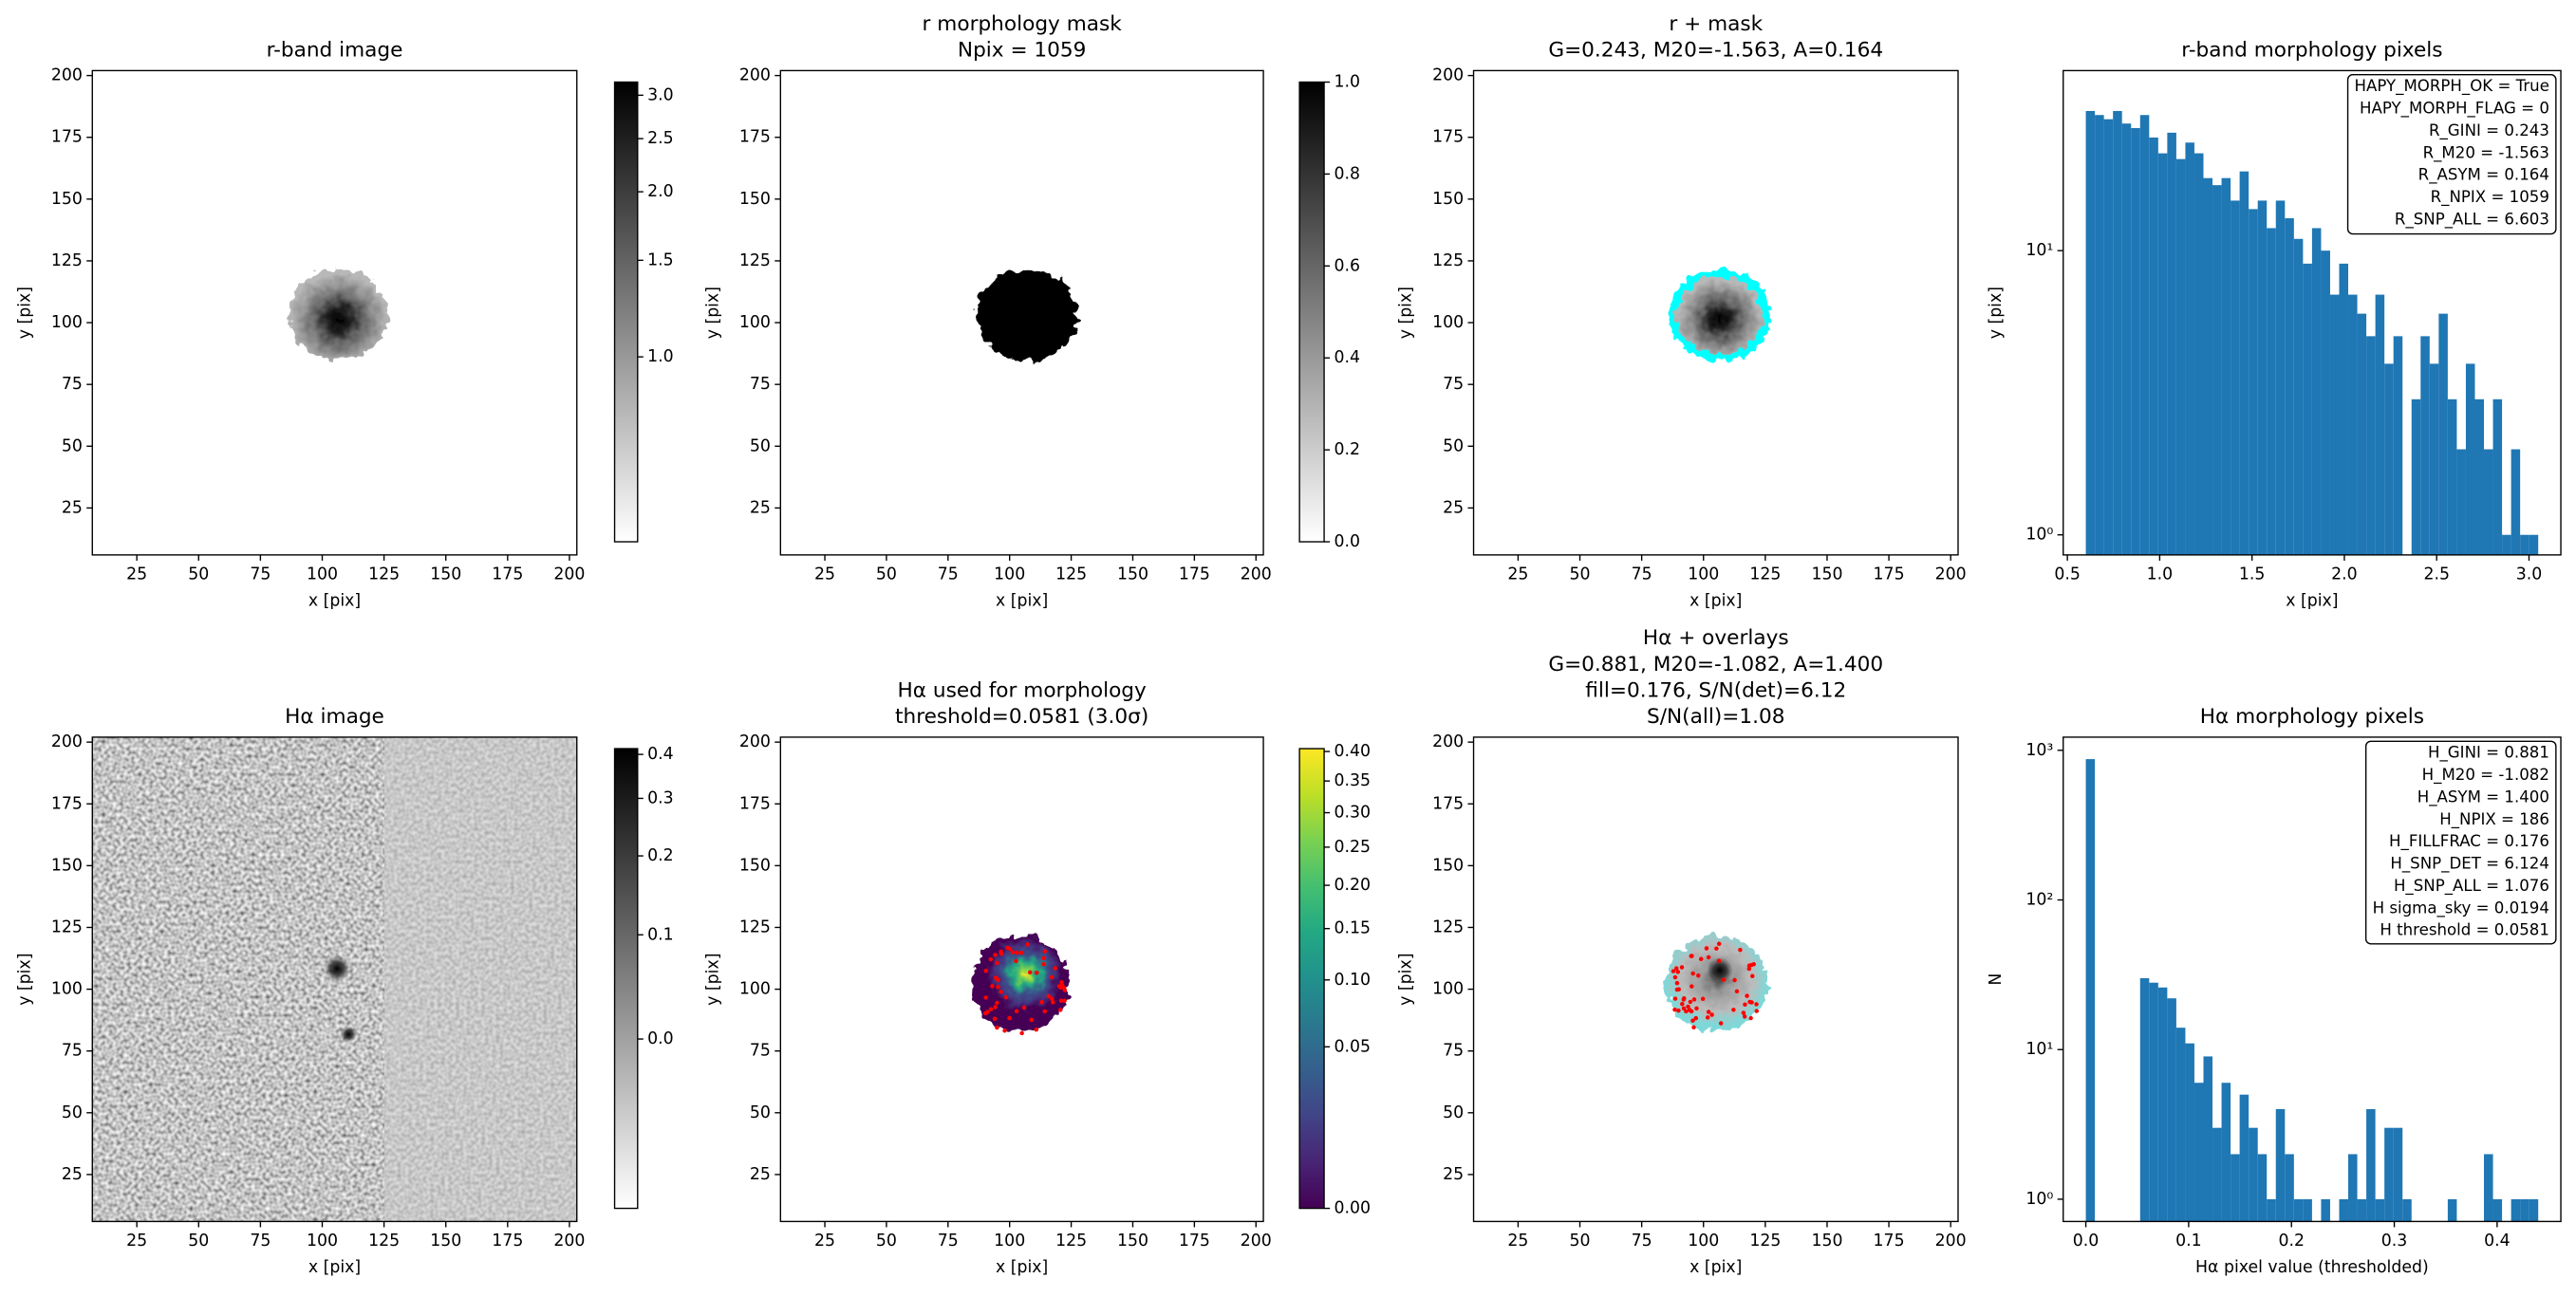  Describe the element at coordinates (660, 798) in the screenshot. I see `colorbar-tick-label: 0.3` at that location.